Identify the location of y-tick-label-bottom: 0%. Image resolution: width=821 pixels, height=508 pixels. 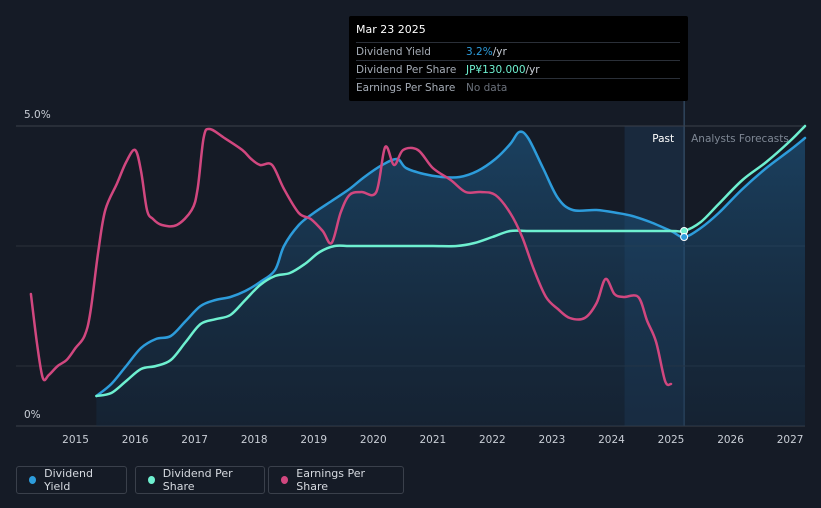
(32, 415).